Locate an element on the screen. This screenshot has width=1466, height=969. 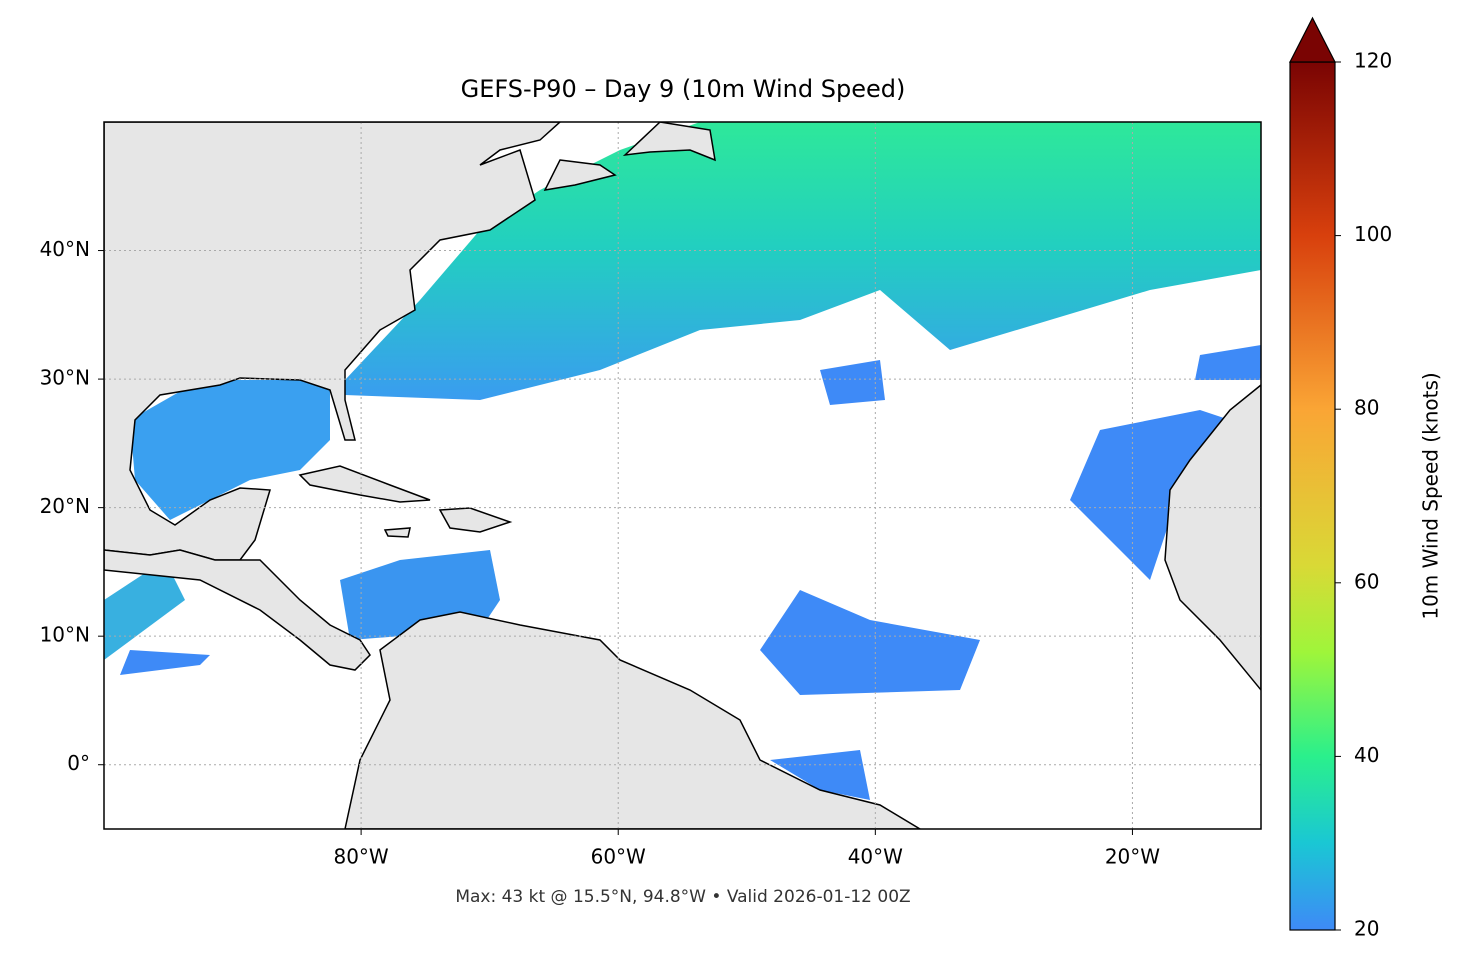
lon-tick-label: 80°W is located at coordinates (360, 857).